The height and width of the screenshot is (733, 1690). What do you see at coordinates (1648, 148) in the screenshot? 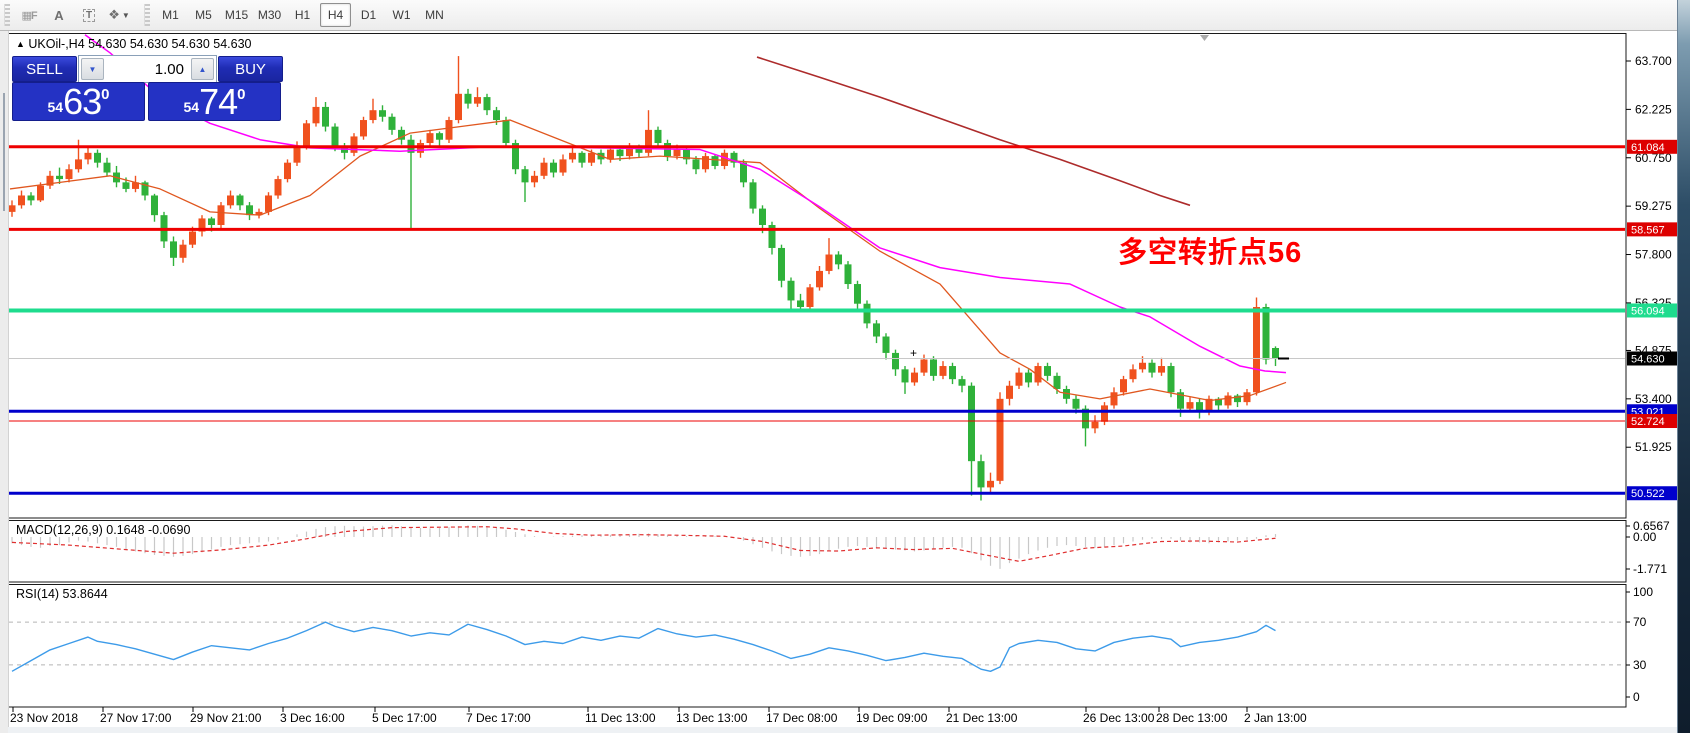
I see `price-badge-text: 61.084` at bounding box center [1648, 148].